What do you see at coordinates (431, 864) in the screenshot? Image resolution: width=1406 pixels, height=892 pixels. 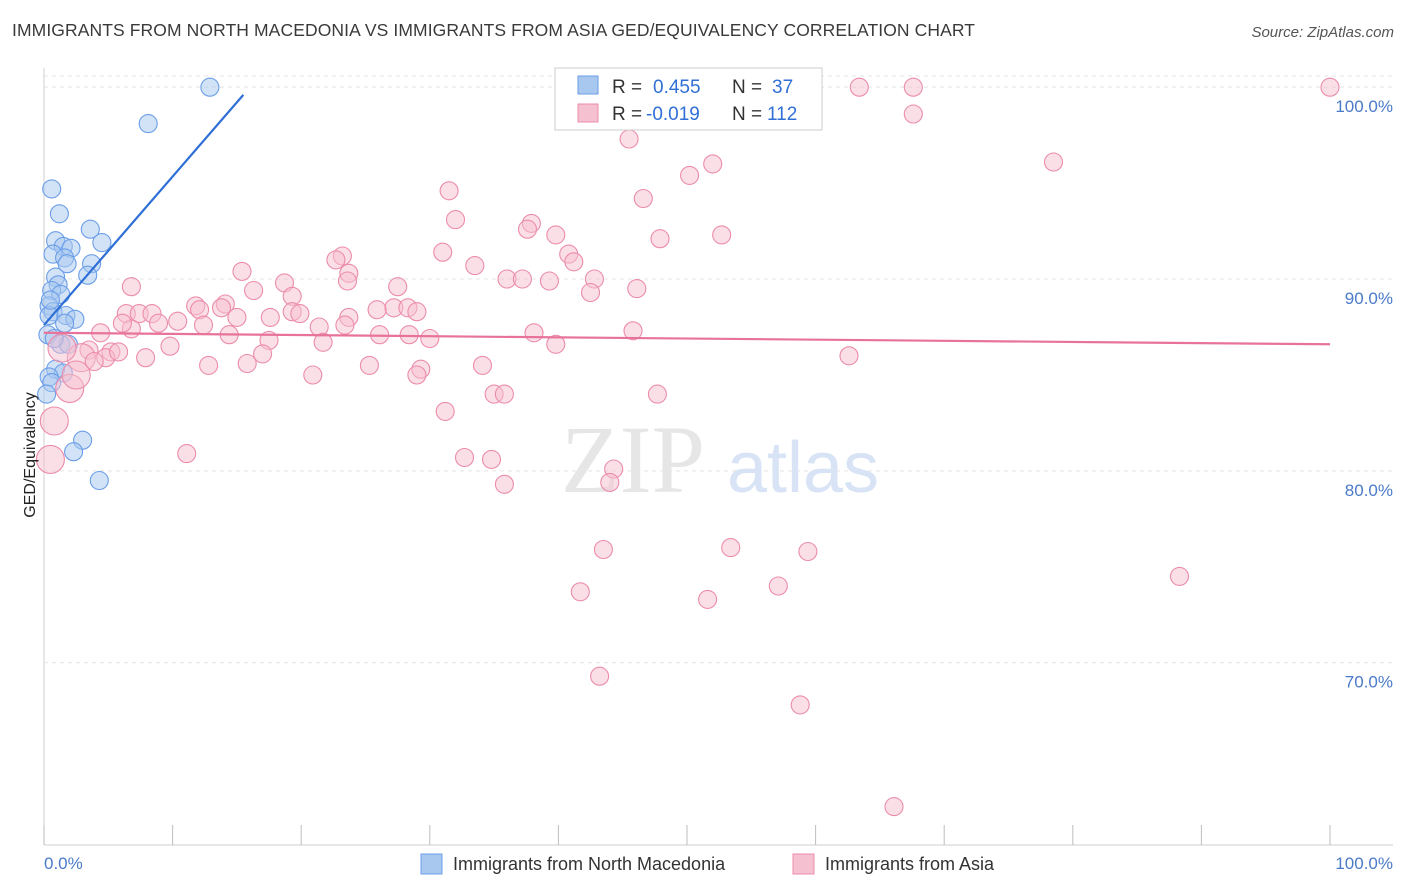 I see `legend-swatch-north-macedonia` at bounding box center [431, 864].